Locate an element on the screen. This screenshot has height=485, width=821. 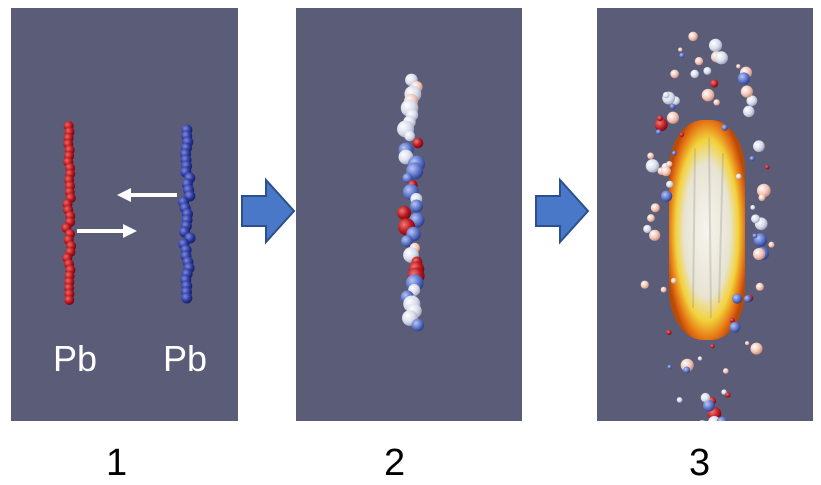
emitted-particles is located at coordinates (707, 226).